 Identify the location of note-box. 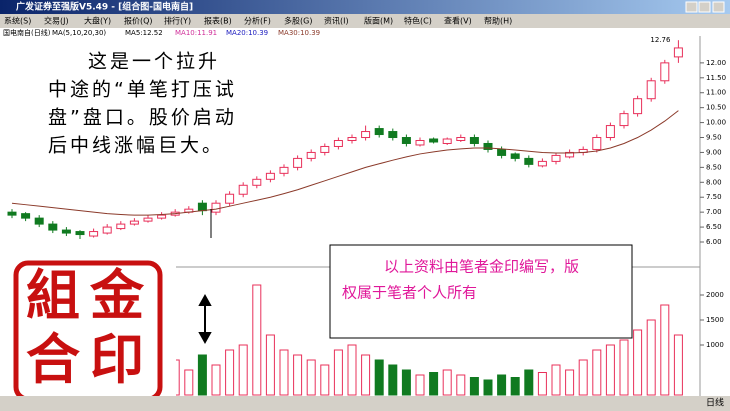
(481, 291).